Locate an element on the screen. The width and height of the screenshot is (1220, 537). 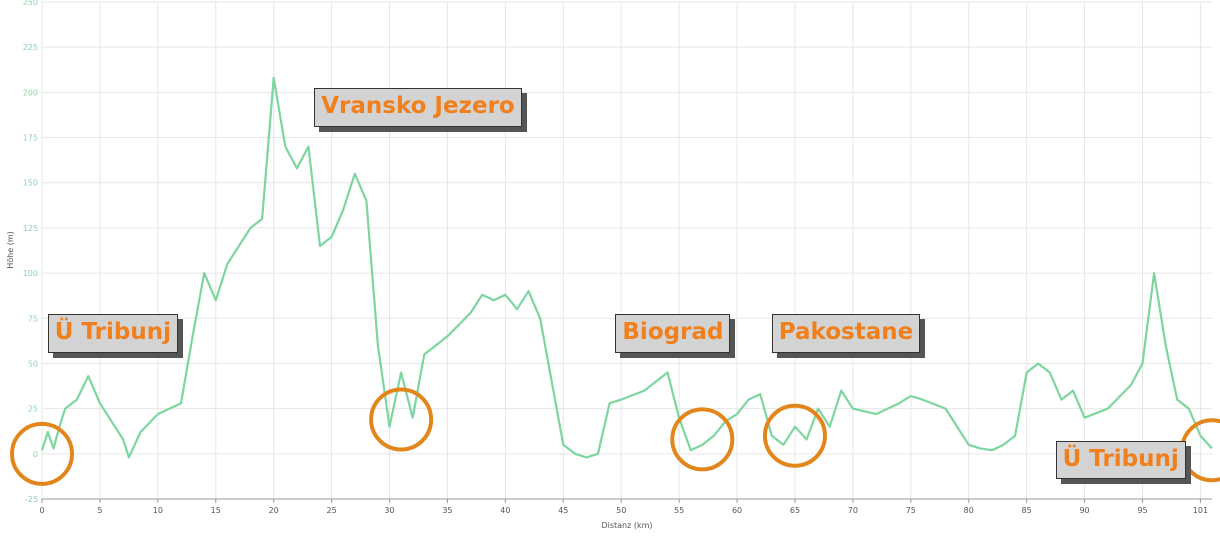
y-tick-label: -25 is located at coordinates (31, 499).